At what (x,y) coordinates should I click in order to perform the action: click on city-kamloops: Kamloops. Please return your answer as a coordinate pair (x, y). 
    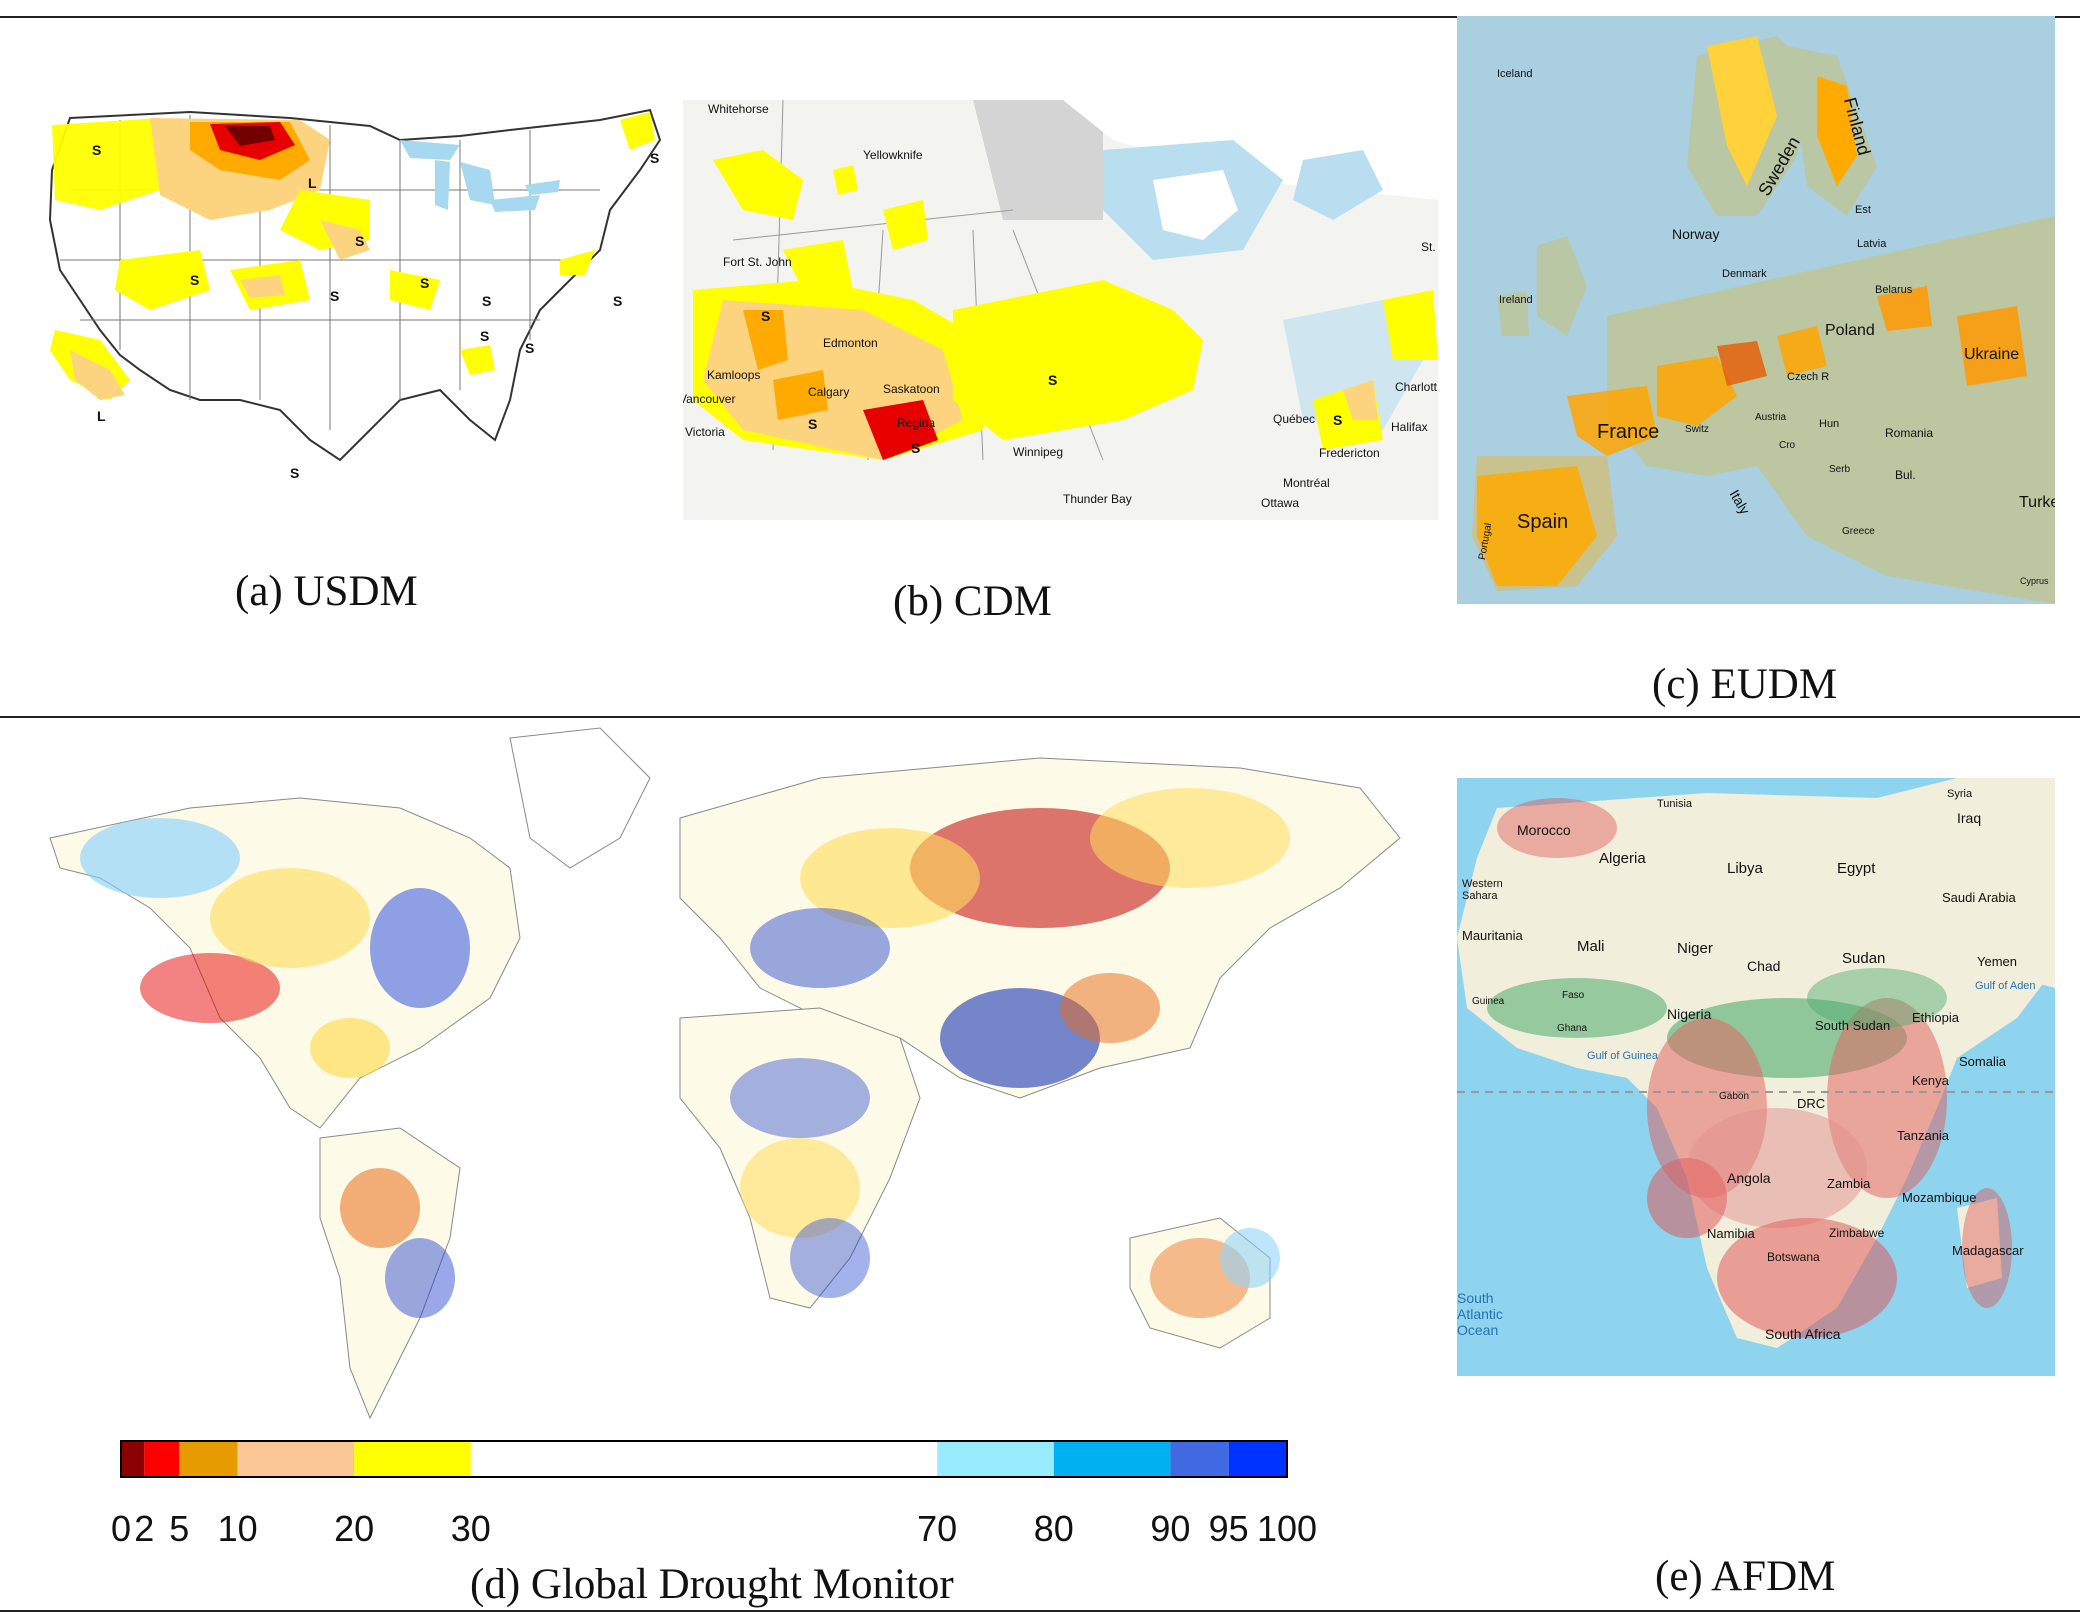
    Looking at the image, I should click on (734, 375).